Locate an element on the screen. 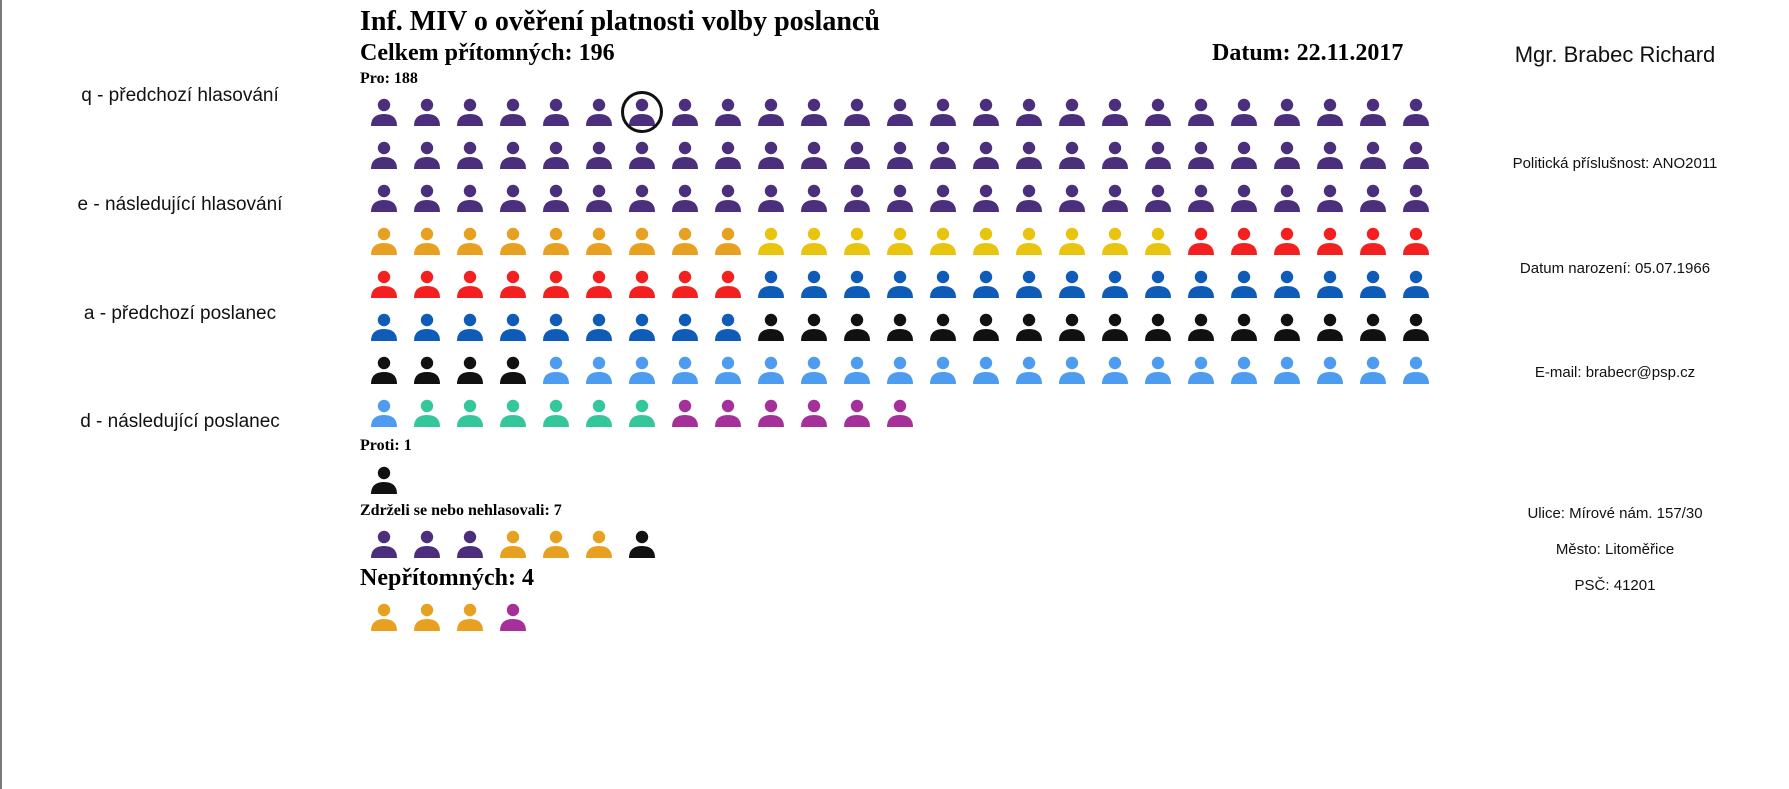  present-count: Celkem přítomných: 196 is located at coordinates (487, 53).